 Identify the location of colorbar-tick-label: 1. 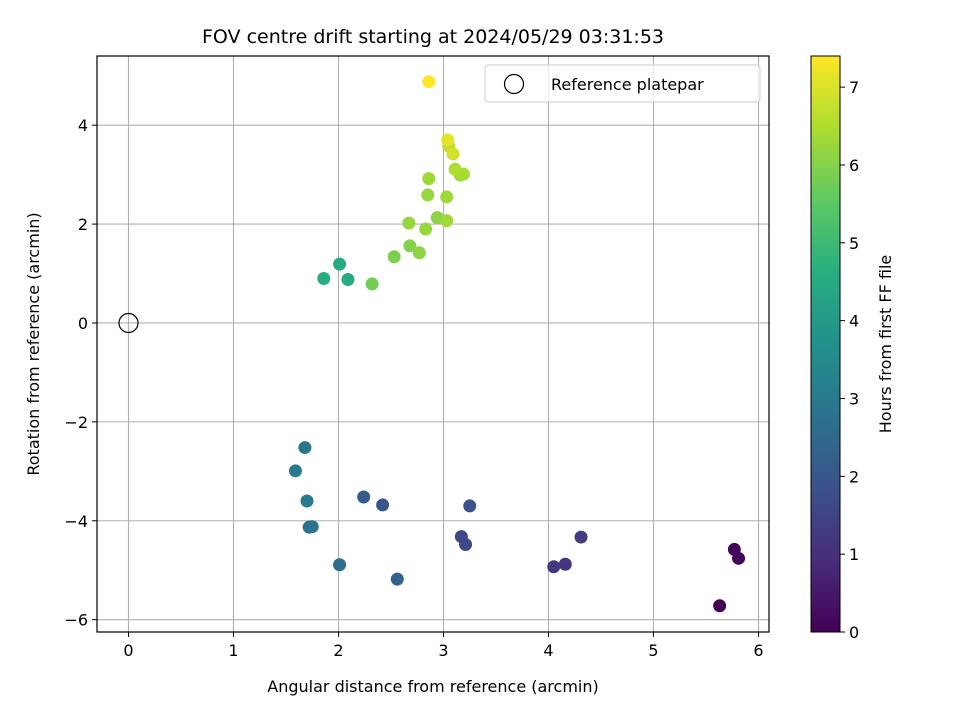
(854, 554).